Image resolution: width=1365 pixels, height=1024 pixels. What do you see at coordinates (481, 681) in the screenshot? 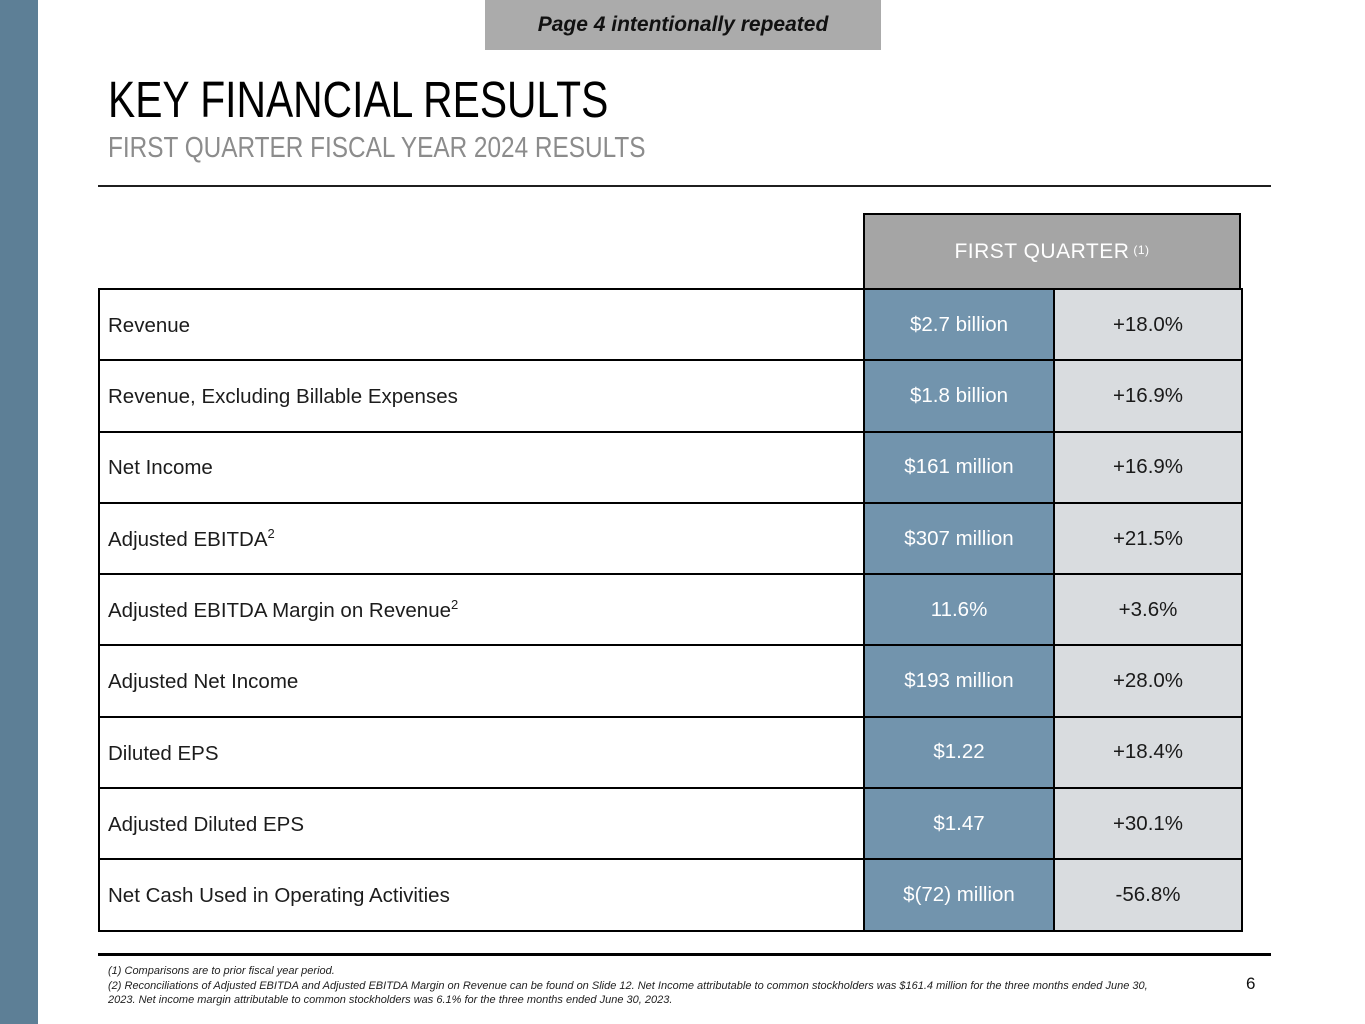
I see `metric-label-cell: Adjusted Net Income` at bounding box center [481, 681].